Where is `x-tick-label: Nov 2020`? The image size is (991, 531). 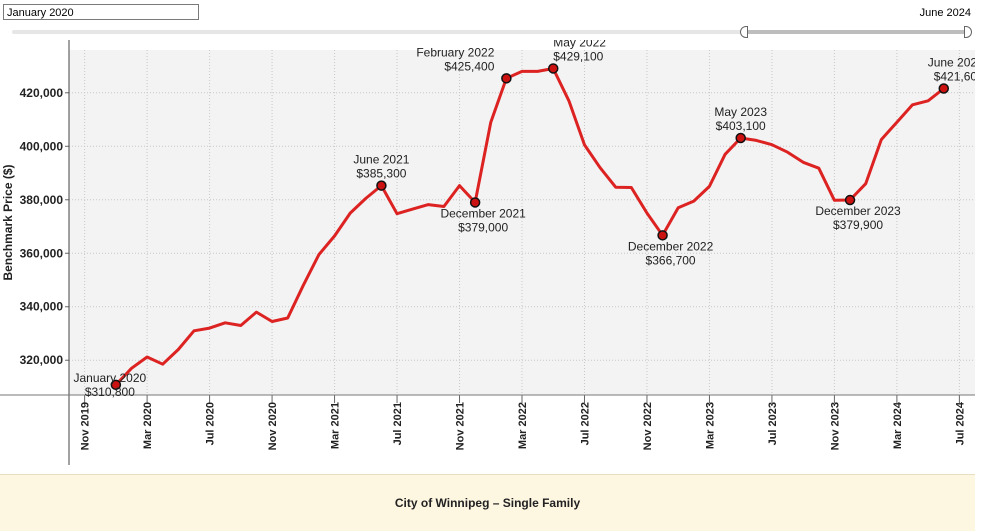 x-tick-label: Nov 2020 is located at coordinates (273, 426).